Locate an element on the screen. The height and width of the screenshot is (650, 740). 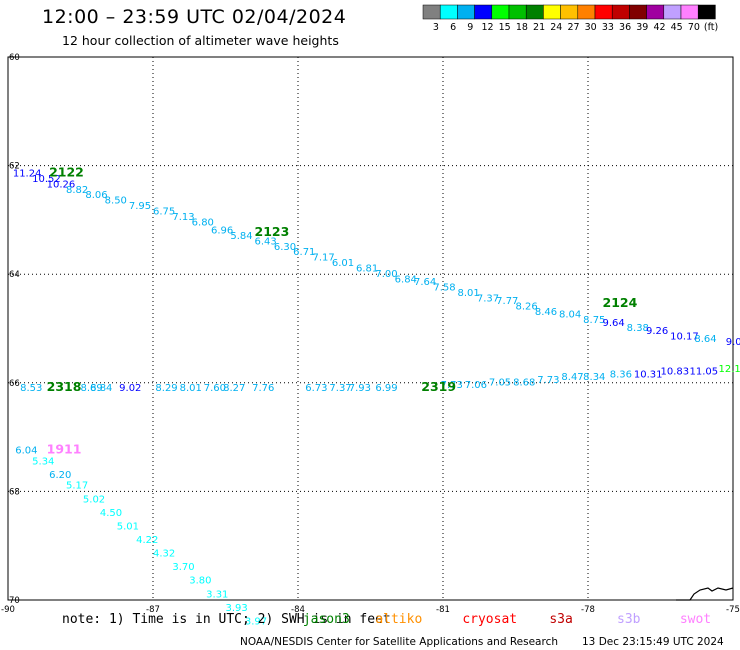
latitude-tick-label: 70 is located at coordinates (14, 601).